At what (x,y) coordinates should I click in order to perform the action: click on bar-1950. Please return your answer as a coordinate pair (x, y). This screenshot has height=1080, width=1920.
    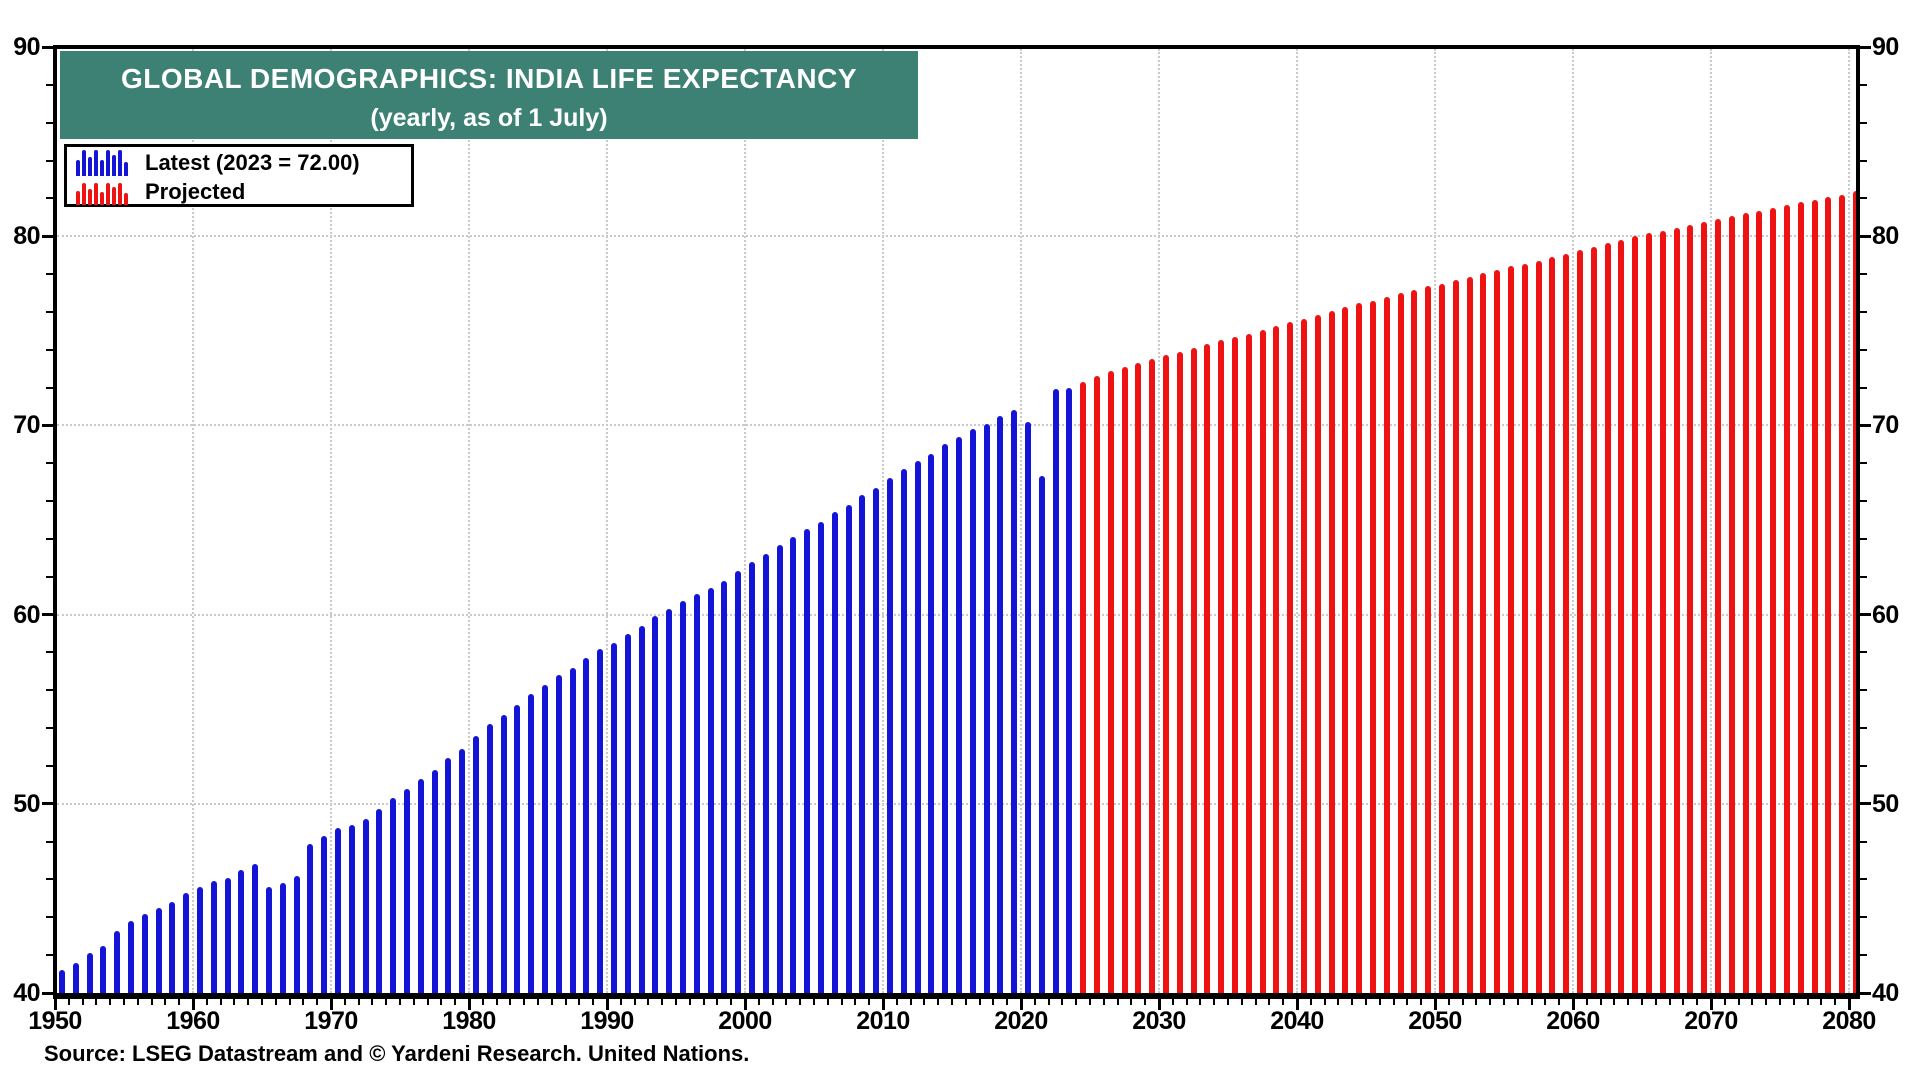
    Looking at the image, I should click on (61, 981).